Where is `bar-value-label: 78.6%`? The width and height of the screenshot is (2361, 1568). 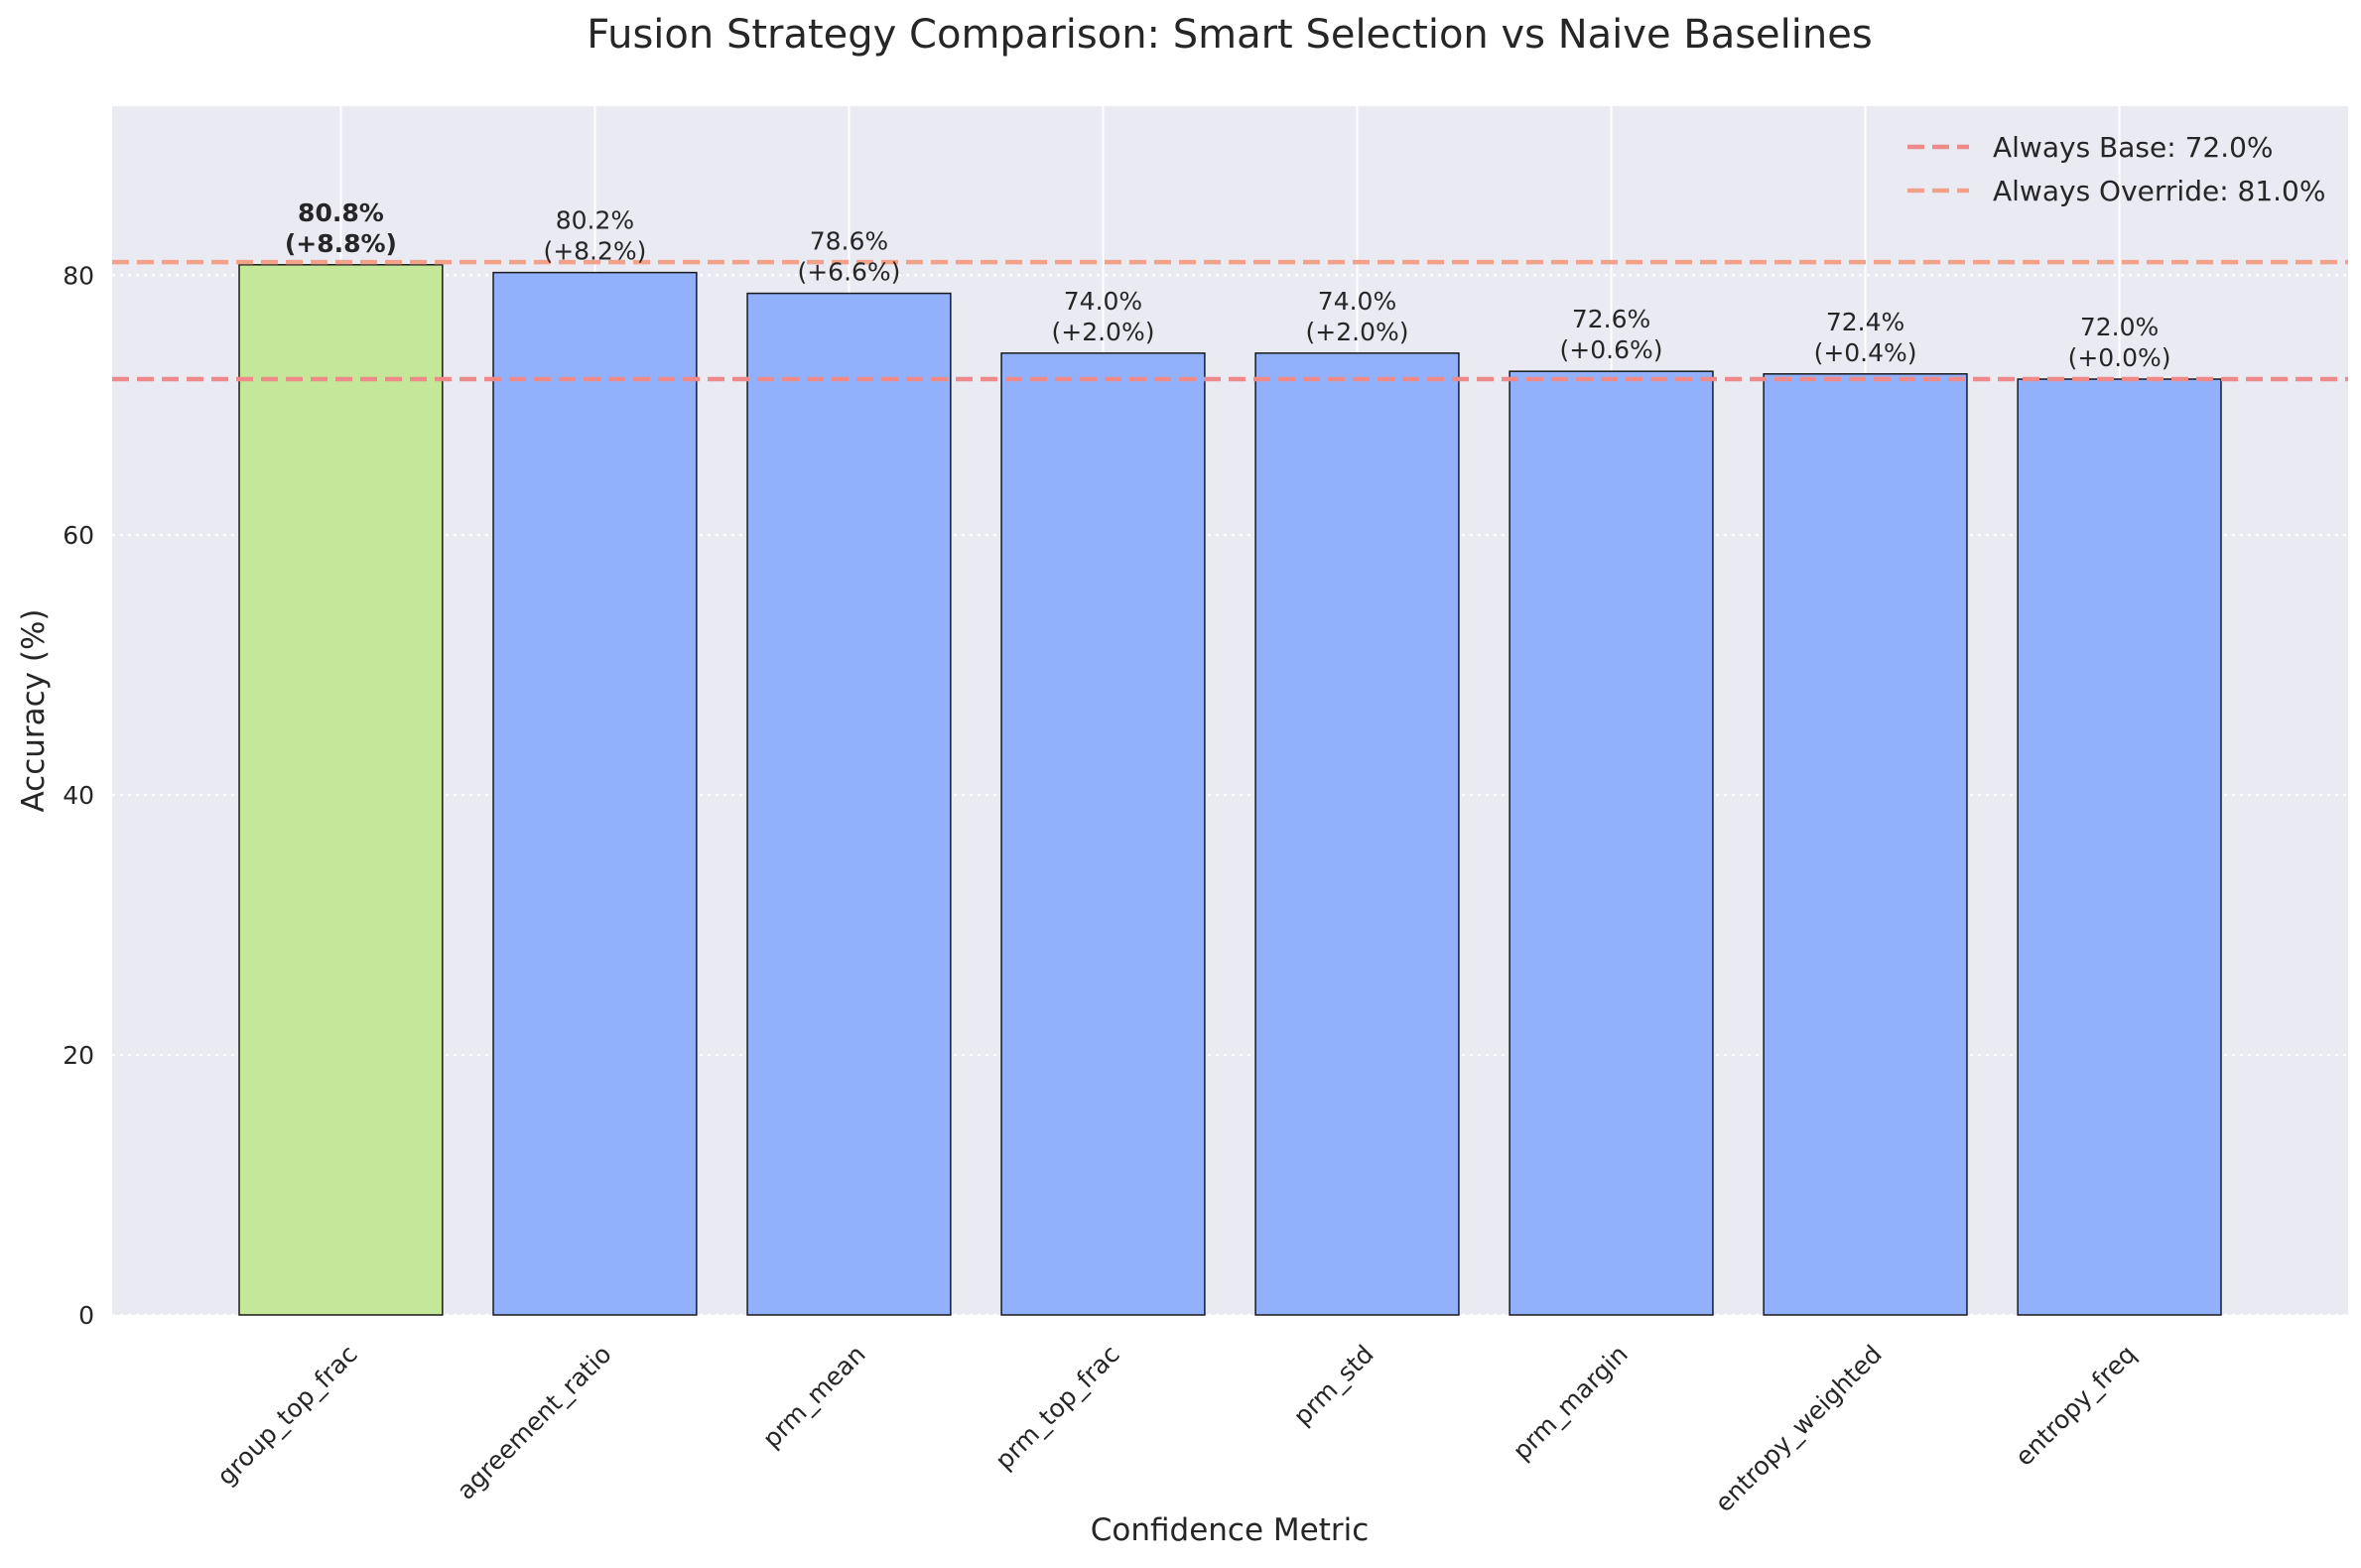
bar-value-label: 78.6% is located at coordinates (849, 241).